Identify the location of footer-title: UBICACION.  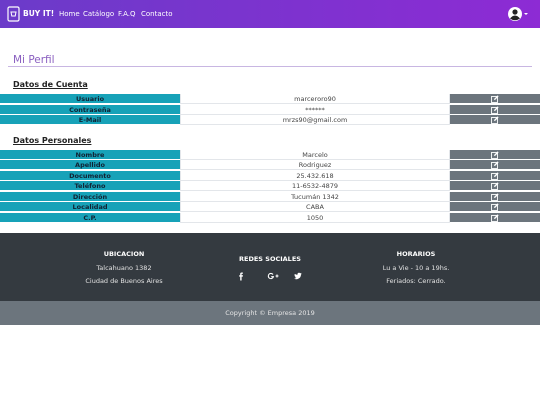
(124, 254).